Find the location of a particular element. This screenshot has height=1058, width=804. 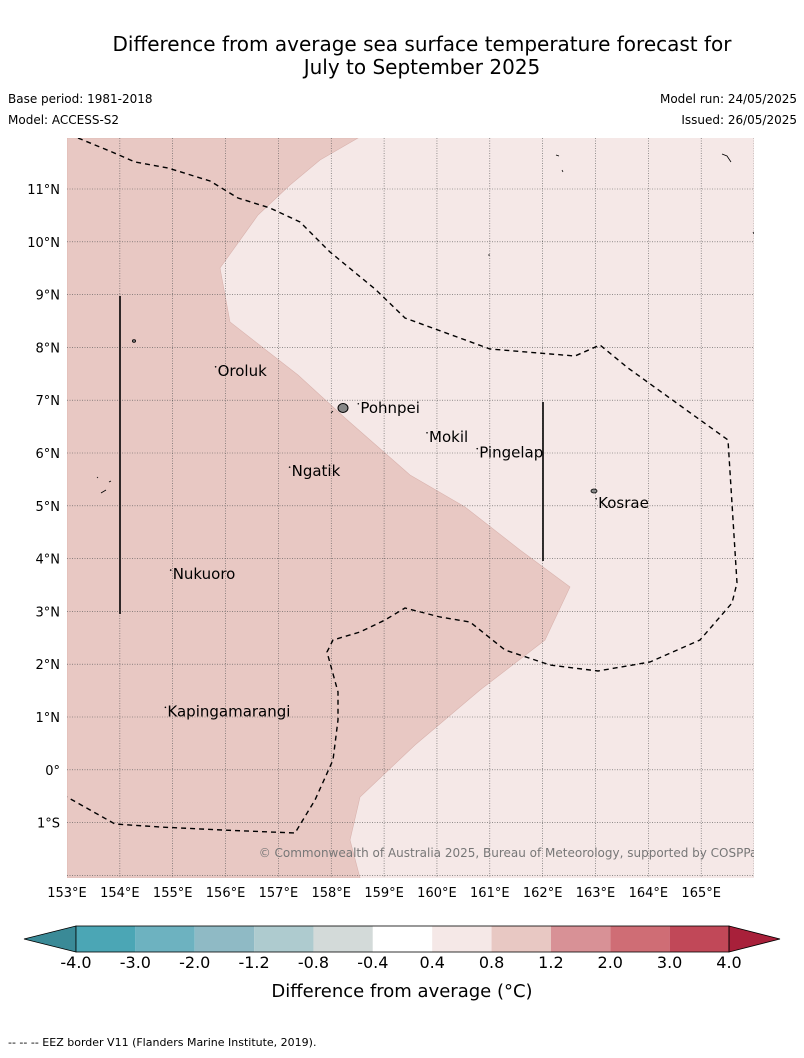

colorbar-tick-label: -0.8 is located at coordinates (313, 962).